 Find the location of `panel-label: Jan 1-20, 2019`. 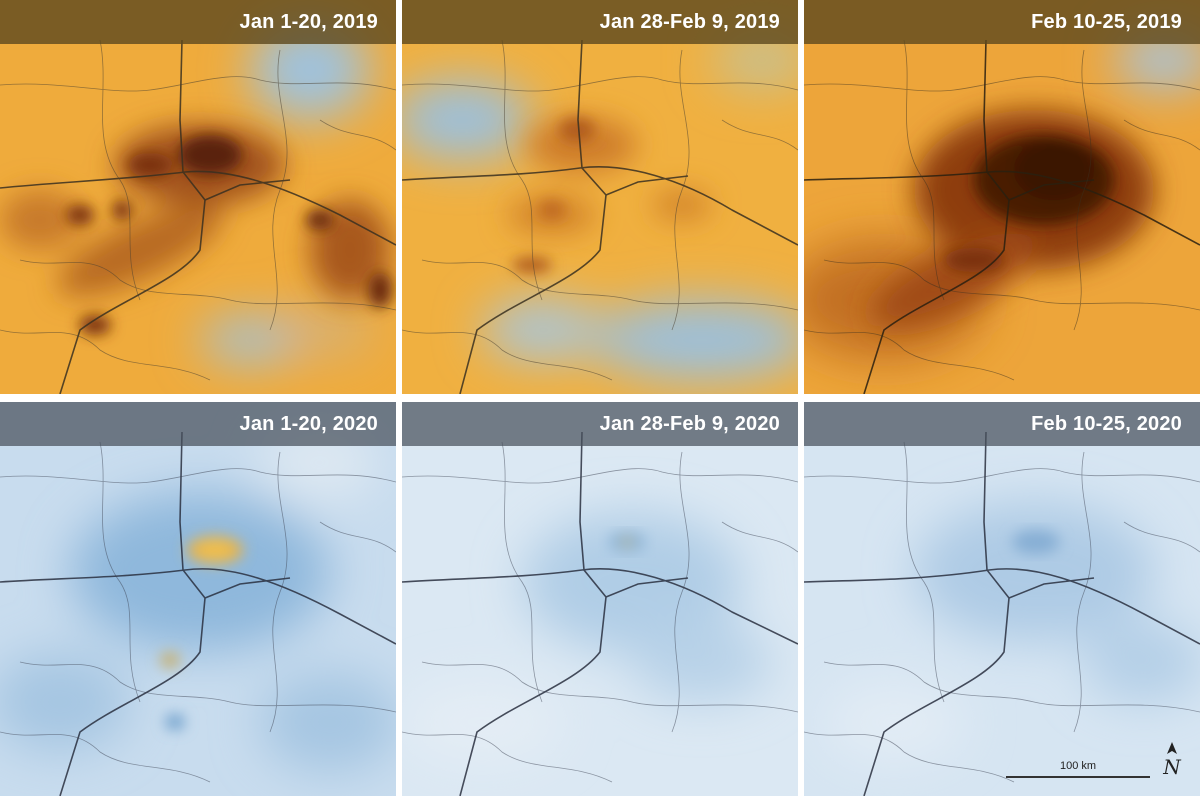

panel-label: Jan 1-20, 2019 is located at coordinates (198, 22).